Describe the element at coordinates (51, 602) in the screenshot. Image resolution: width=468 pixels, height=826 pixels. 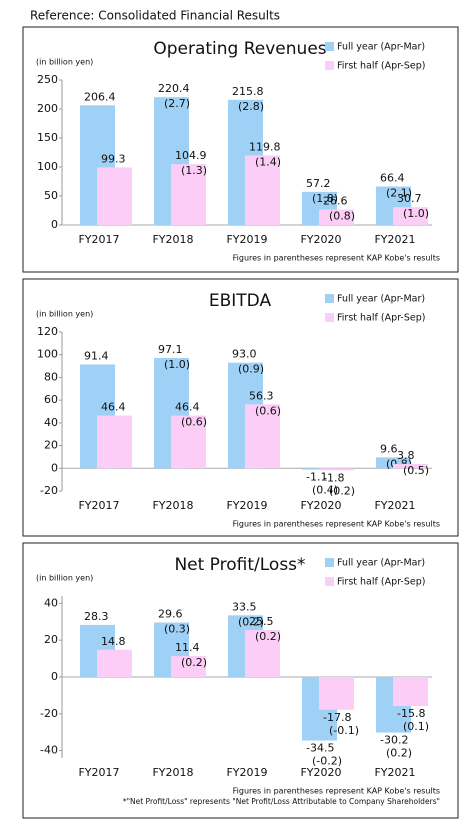
I see `y-tick-label: 40` at that location.